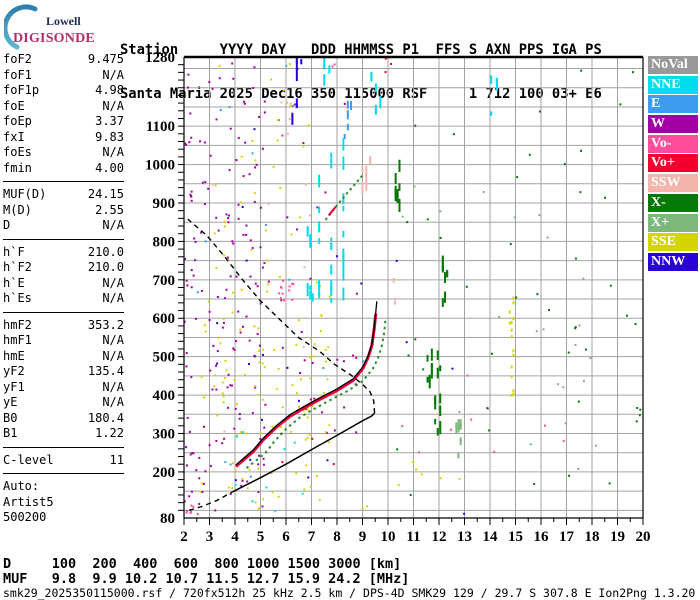  What do you see at coordinates (28, 501) in the screenshot?
I see `param-label: Artist5` at bounding box center [28, 501].